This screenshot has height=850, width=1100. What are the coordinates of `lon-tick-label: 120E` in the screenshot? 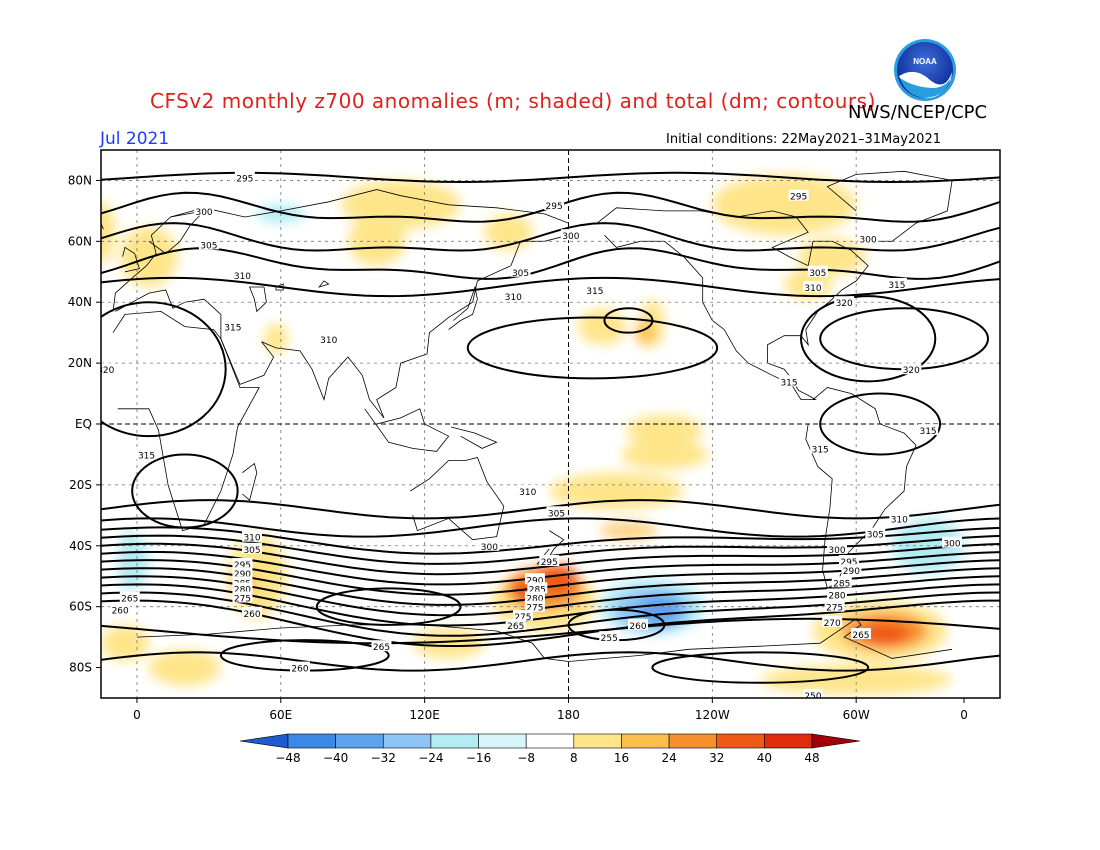 It's located at (424, 715).